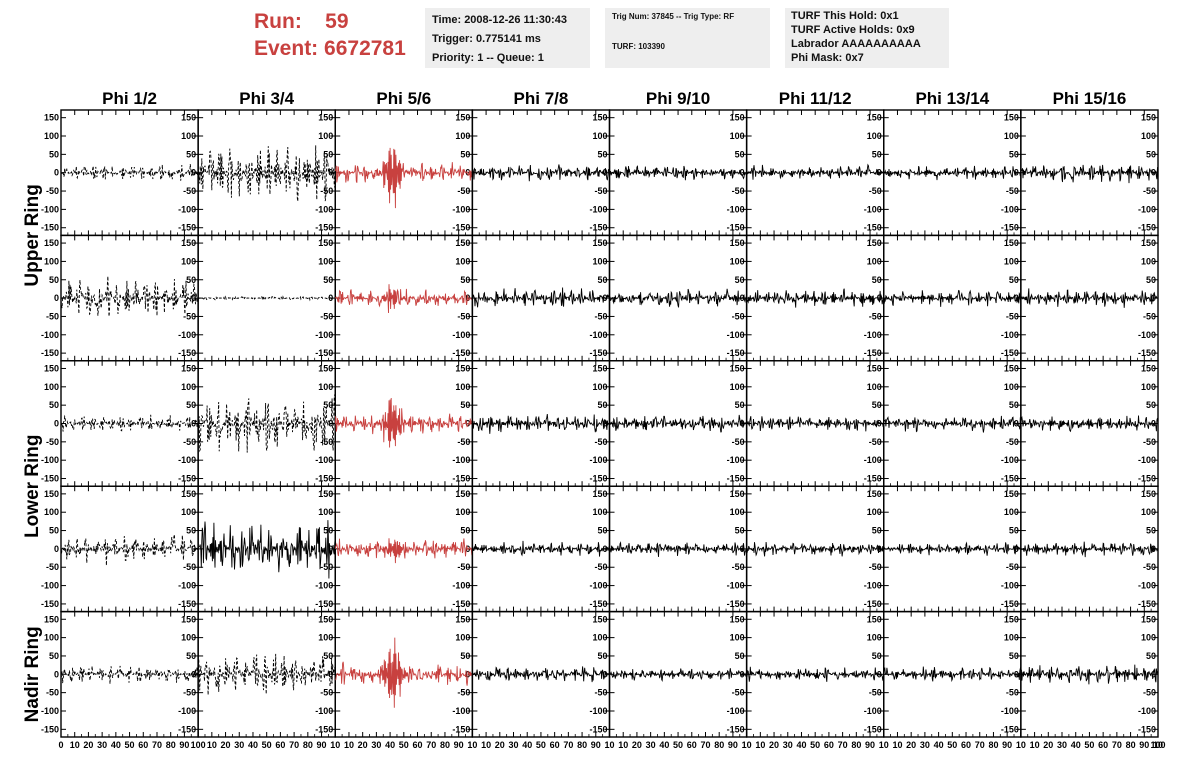 The image size is (1196, 772). What do you see at coordinates (952, 98) in the screenshot?
I see `column-title: Phi 13/14` at bounding box center [952, 98].